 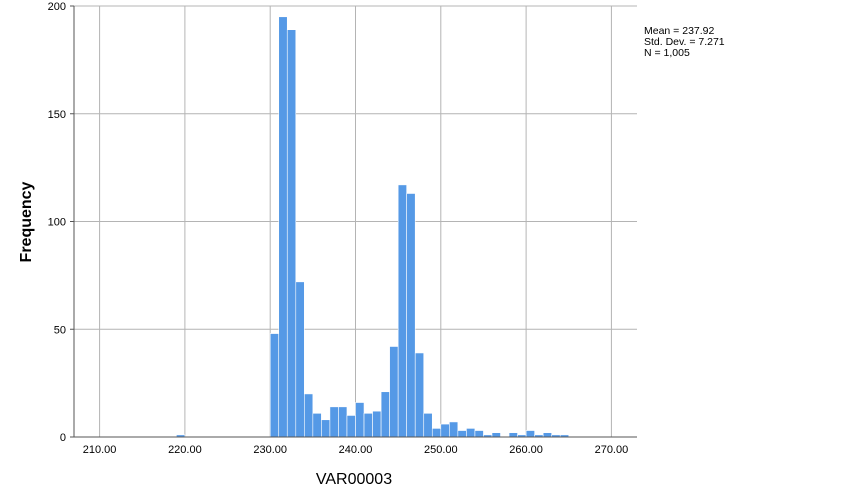 What do you see at coordinates (100, 450) in the screenshot?
I see `x-tick-label: 210.00` at bounding box center [100, 450].